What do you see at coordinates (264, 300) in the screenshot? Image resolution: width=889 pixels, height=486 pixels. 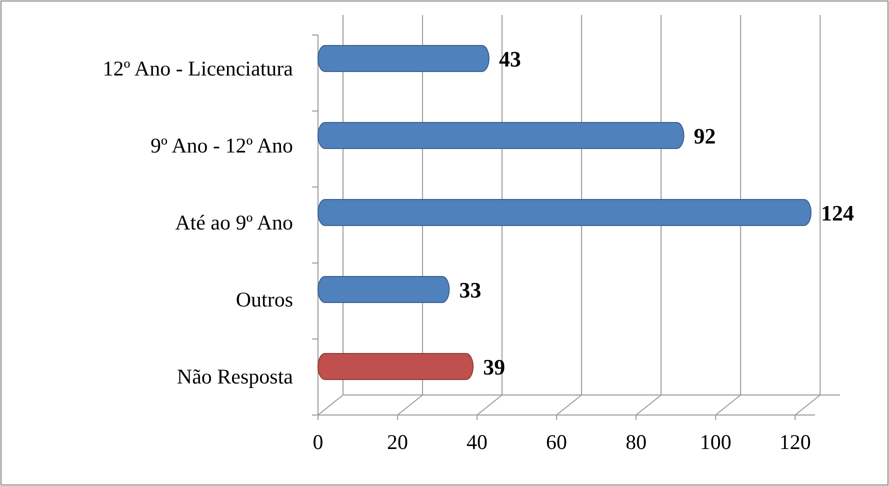 I see `y-tick-label: Outros` at bounding box center [264, 300].